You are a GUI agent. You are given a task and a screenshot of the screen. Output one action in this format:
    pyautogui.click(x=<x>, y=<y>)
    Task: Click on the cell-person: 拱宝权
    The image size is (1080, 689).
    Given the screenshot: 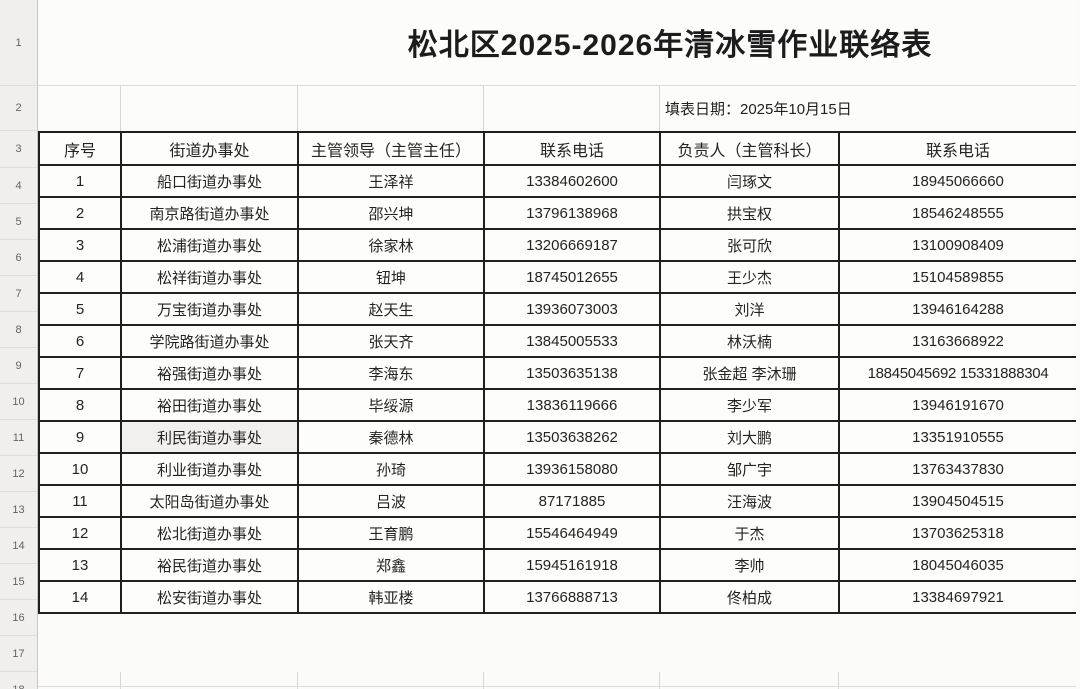 What is the action you would take?
    pyautogui.click(x=749, y=213)
    